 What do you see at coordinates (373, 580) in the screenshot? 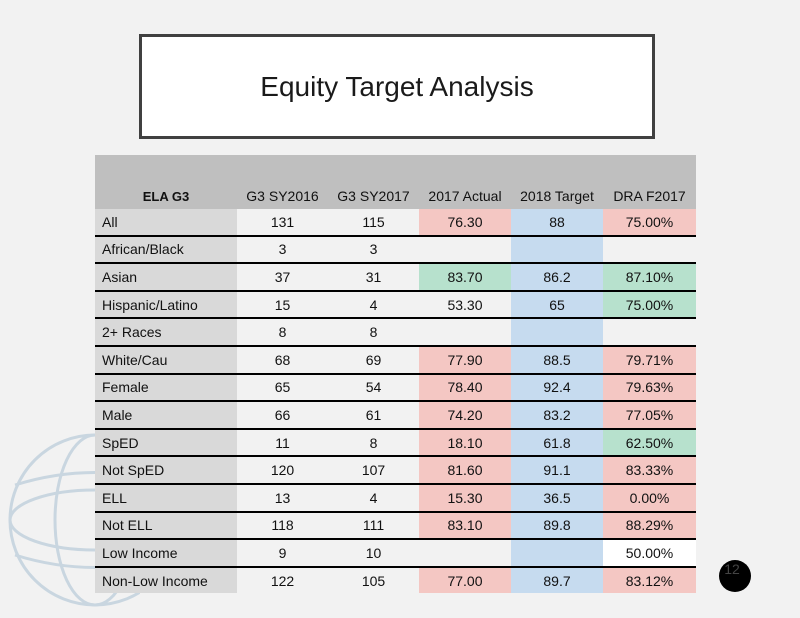
I see `cell-sy2017: 105` at bounding box center [373, 580].